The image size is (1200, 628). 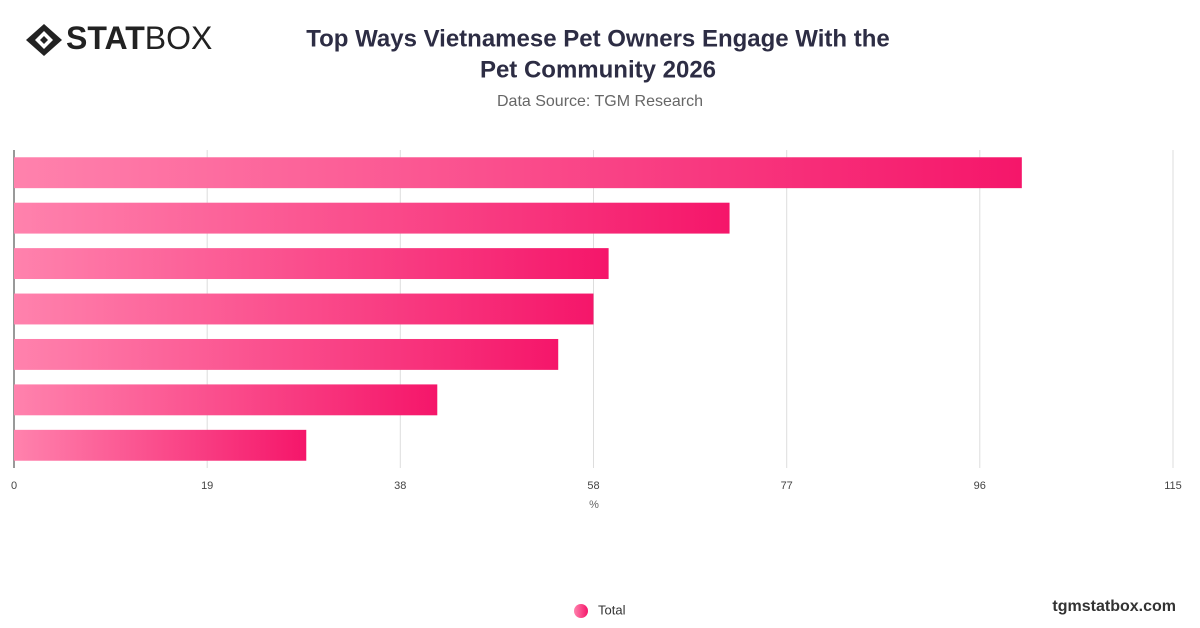 I want to click on chart-title: Pet Community 2026, so click(x=598, y=69).